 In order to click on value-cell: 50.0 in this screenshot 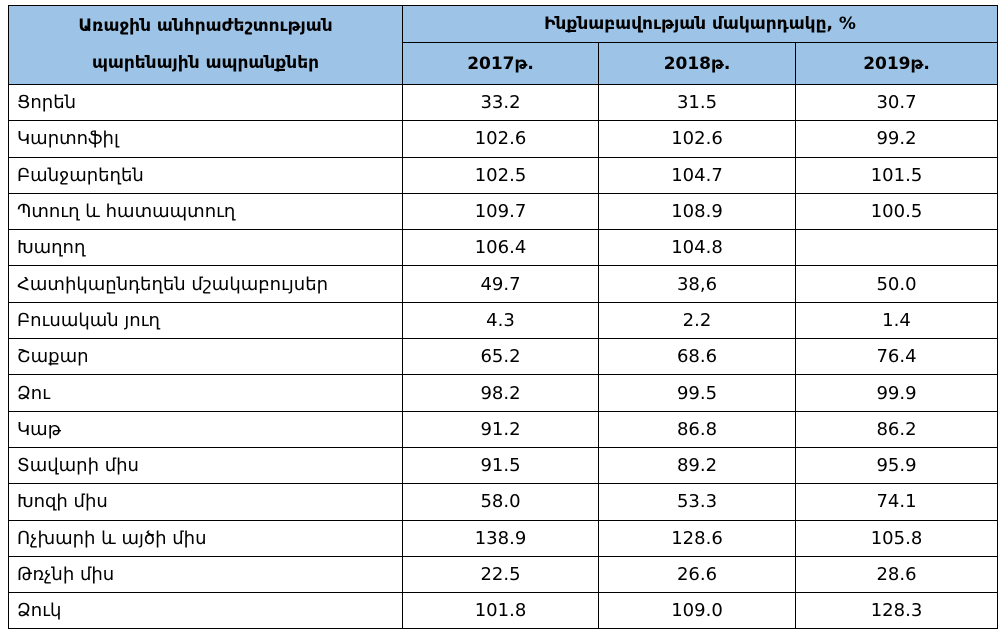, I will do `click(896, 284)`.